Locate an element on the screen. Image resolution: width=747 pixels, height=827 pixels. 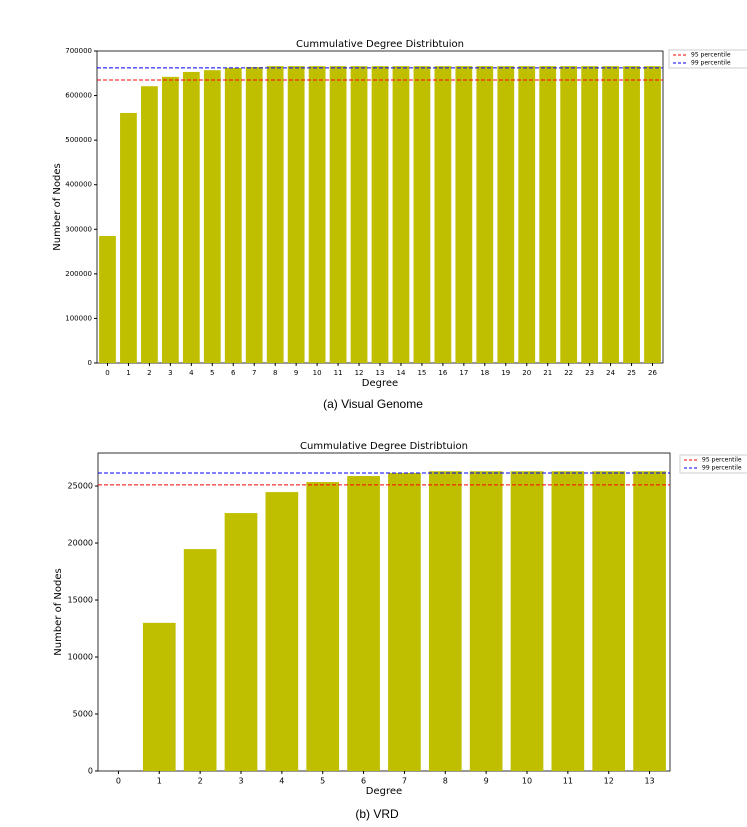
x-axis-label: Degree is located at coordinates (380, 383).